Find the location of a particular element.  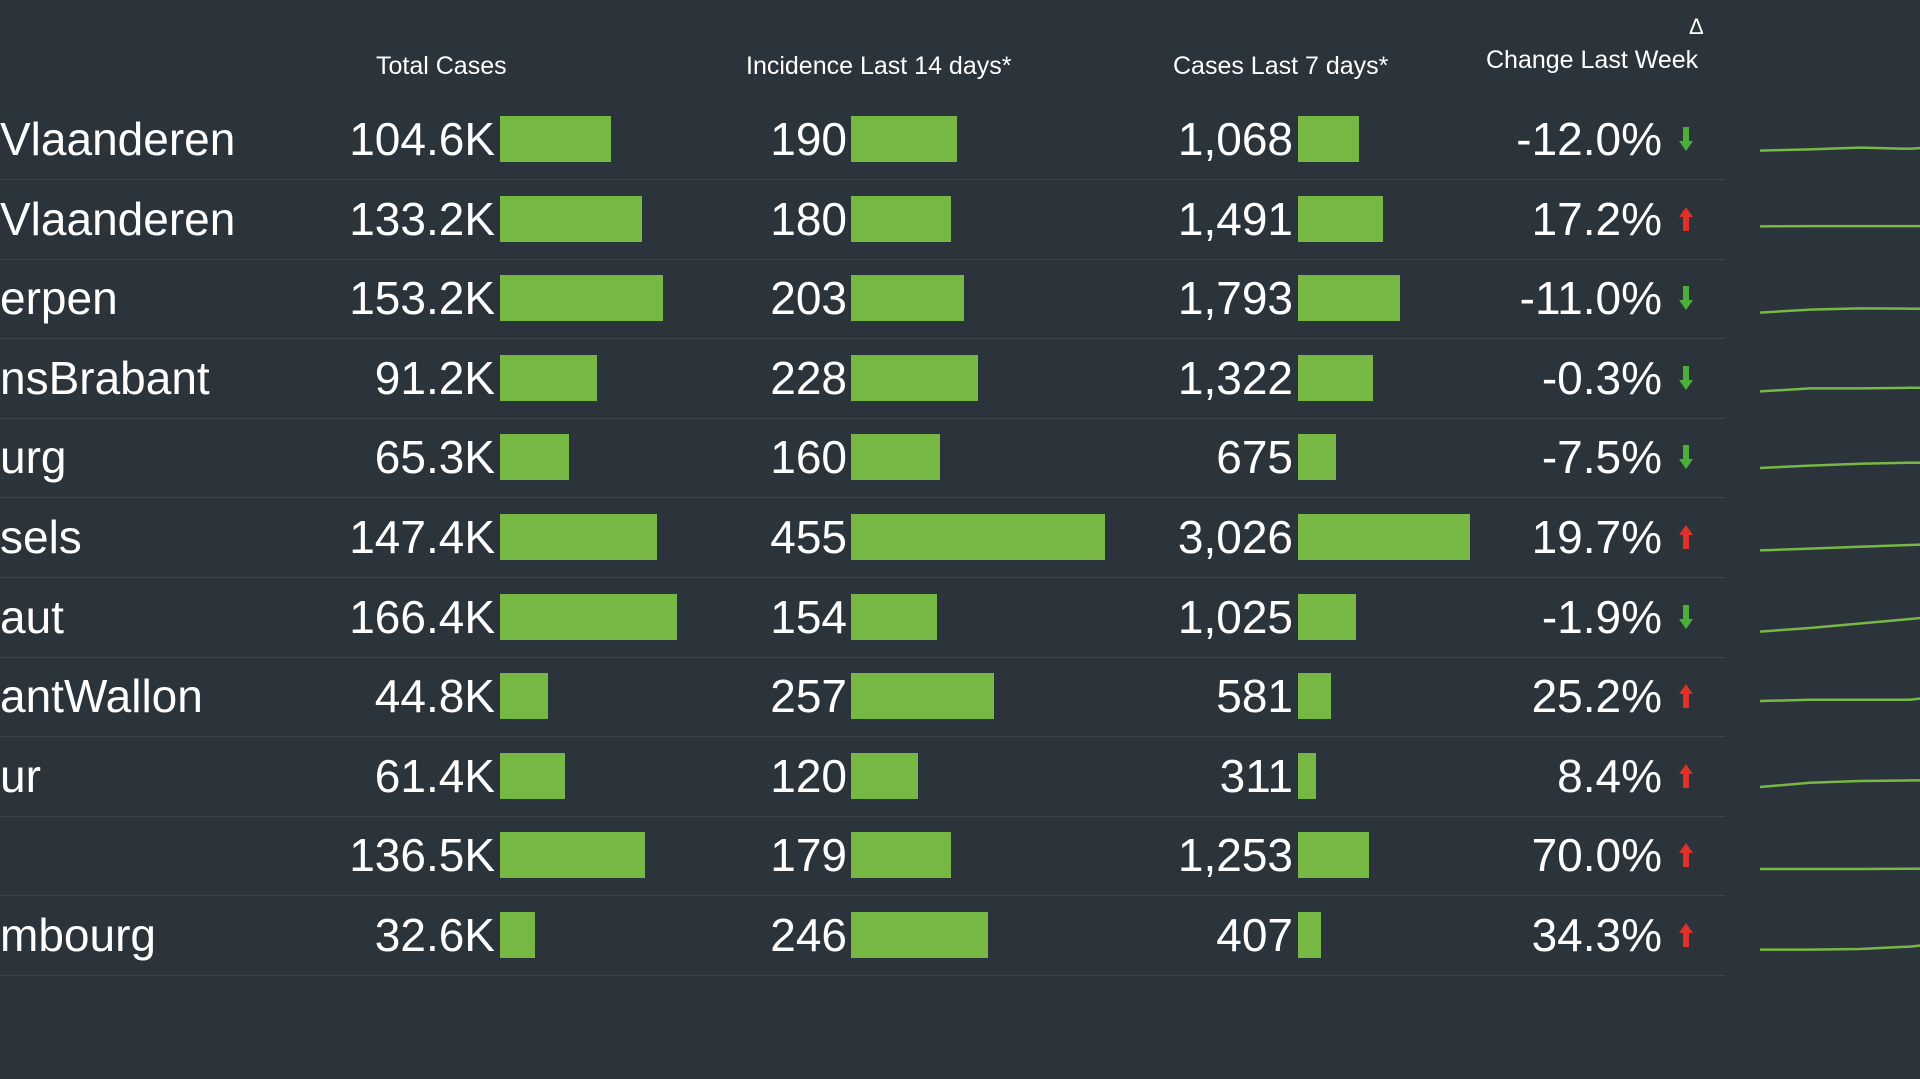

table-row: antWallon 44.8K 257 581 25.2% is located at coordinates (960, 697).